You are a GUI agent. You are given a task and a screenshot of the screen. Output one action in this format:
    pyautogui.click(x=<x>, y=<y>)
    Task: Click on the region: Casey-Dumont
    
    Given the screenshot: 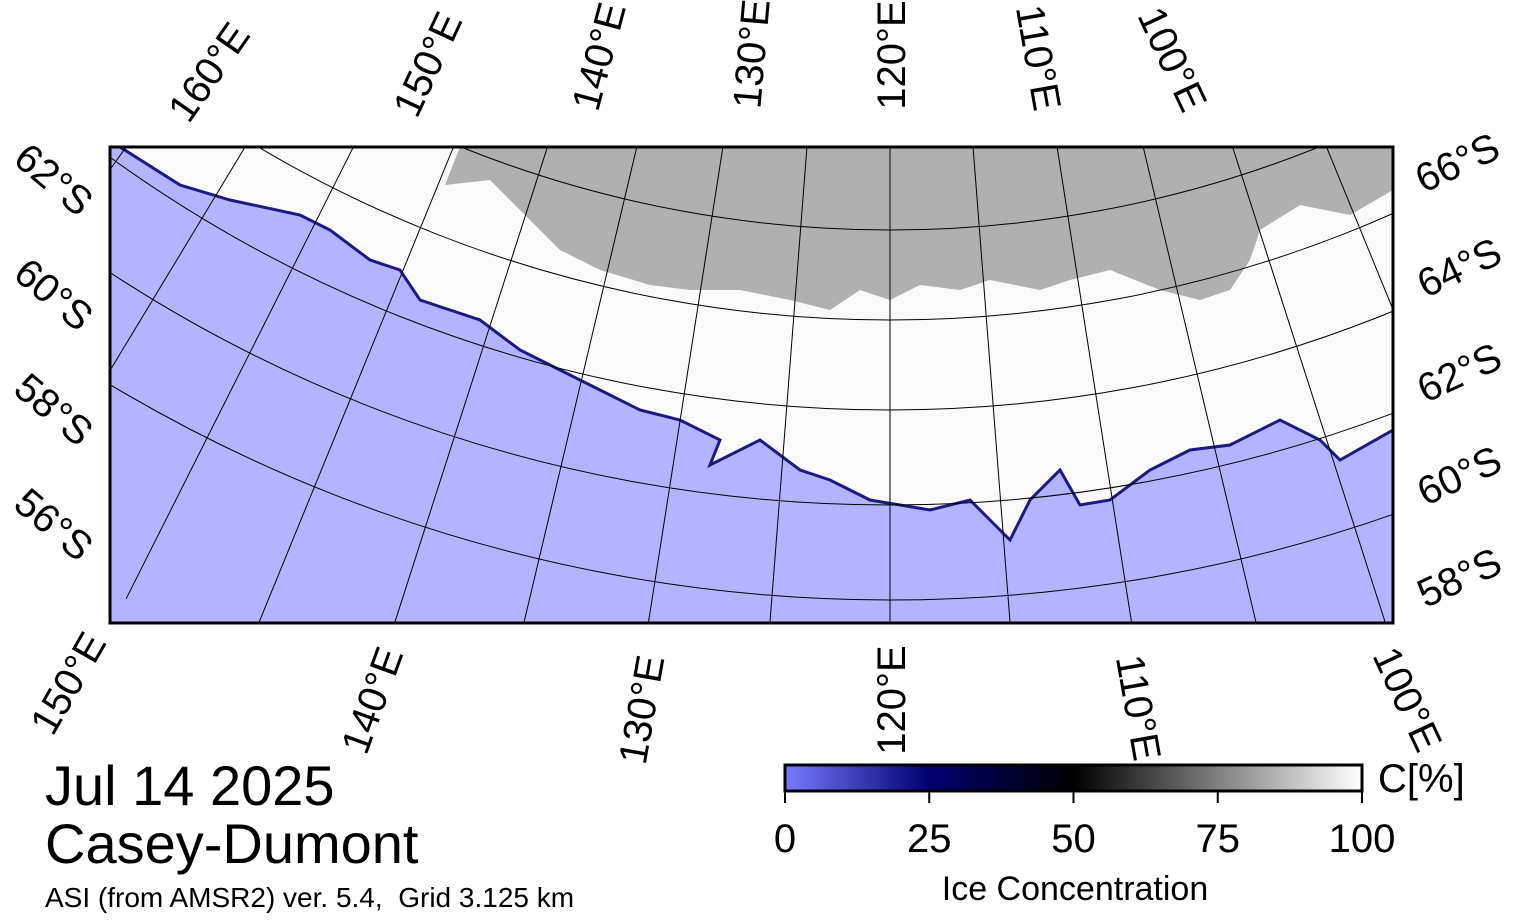 What is the action you would take?
    pyautogui.click(x=232, y=843)
    